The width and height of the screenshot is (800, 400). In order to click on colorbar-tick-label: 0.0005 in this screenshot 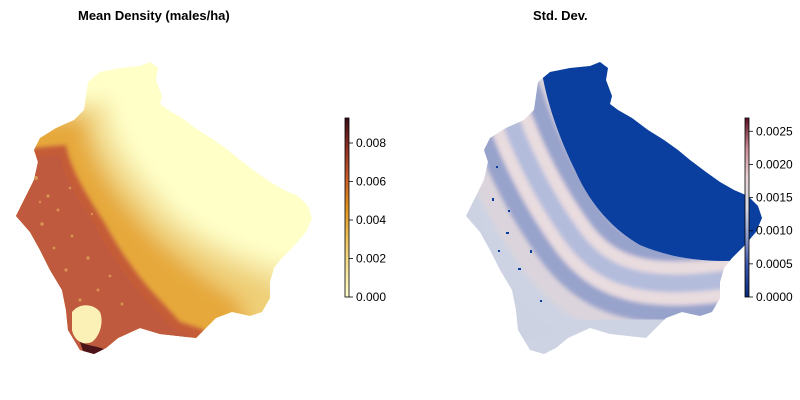, I will do `click(774, 264)`.